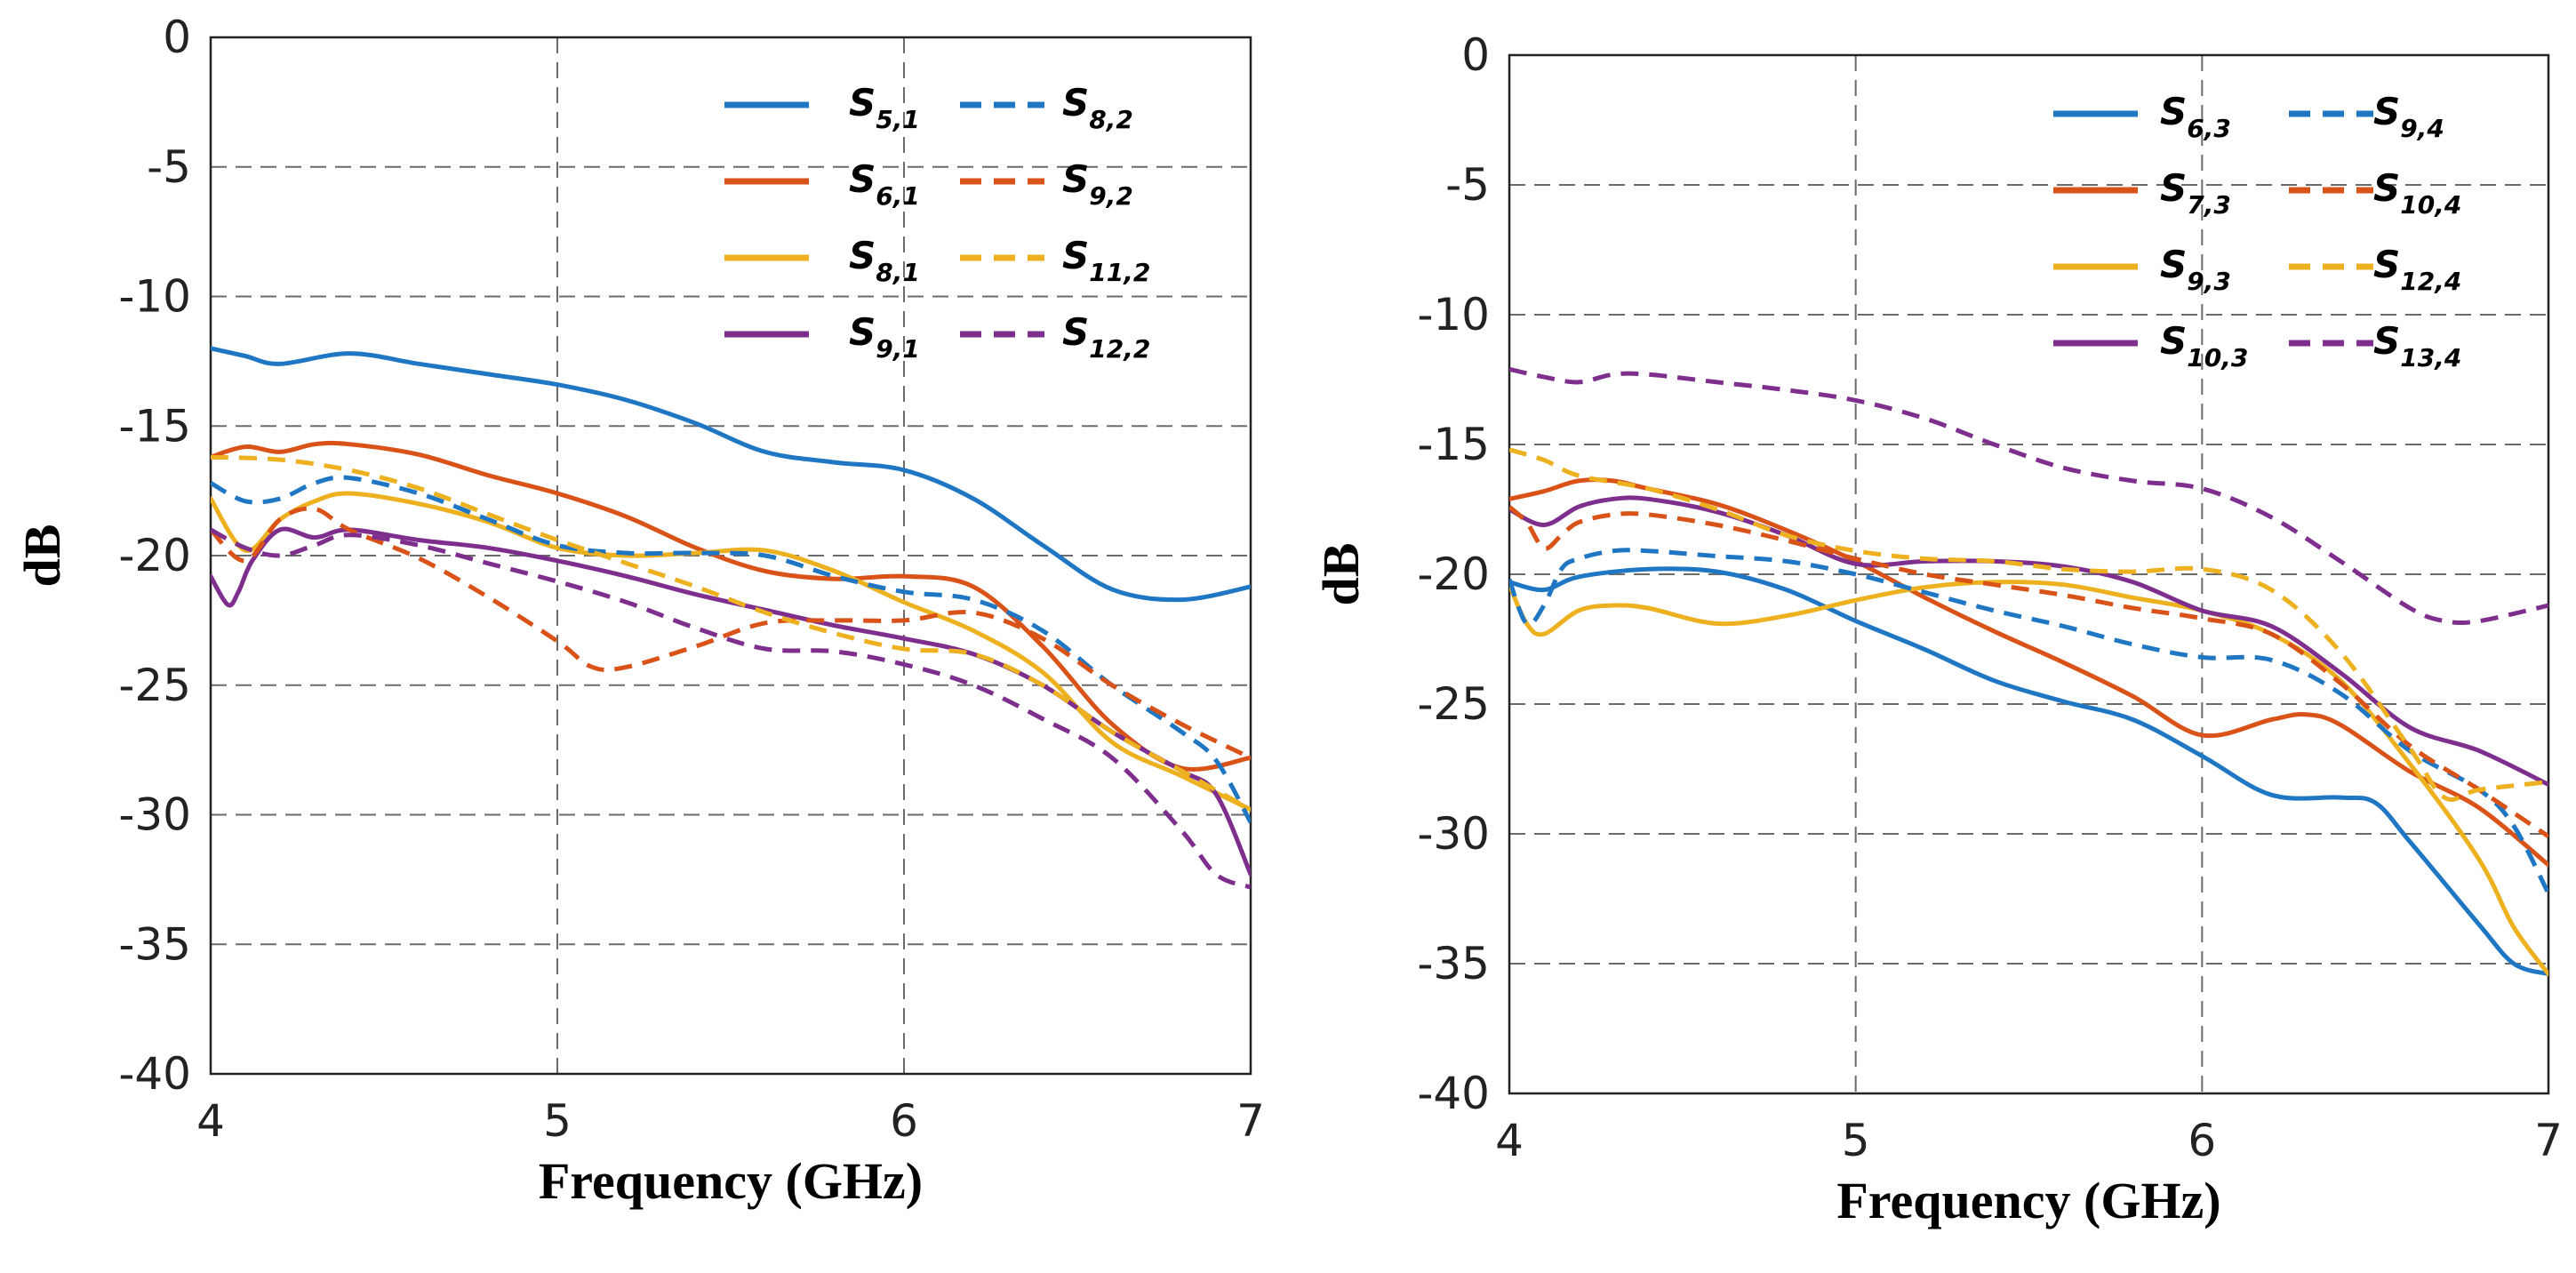 The width and height of the screenshot is (2576, 1273). Describe the element at coordinates (2217, 358) in the screenshot. I see `legend-label-sub: 10,3` at that location.